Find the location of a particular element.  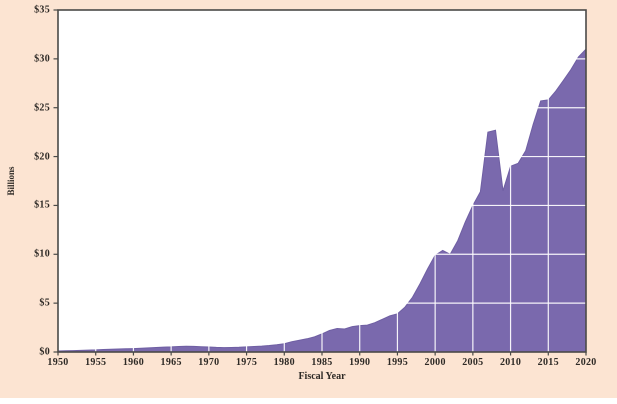

y-tick-label: $20 is located at coordinates (42, 157).